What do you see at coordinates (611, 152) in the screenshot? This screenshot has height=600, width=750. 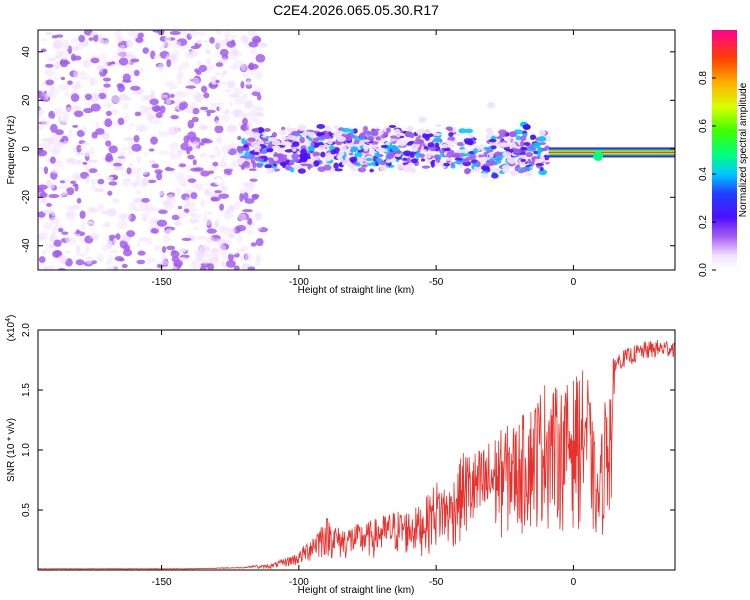 I see `heatmap-peak-line` at bounding box center [611, 152].